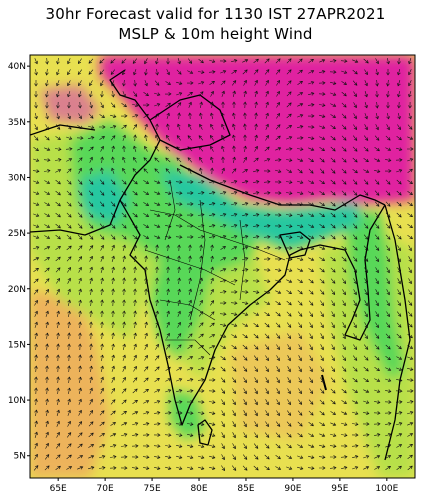 The height and width of the screenshot is (500, 431). Describe the element at coordinates (17, 123) in the screenshot. I see `lat-label: 35N` at that location.